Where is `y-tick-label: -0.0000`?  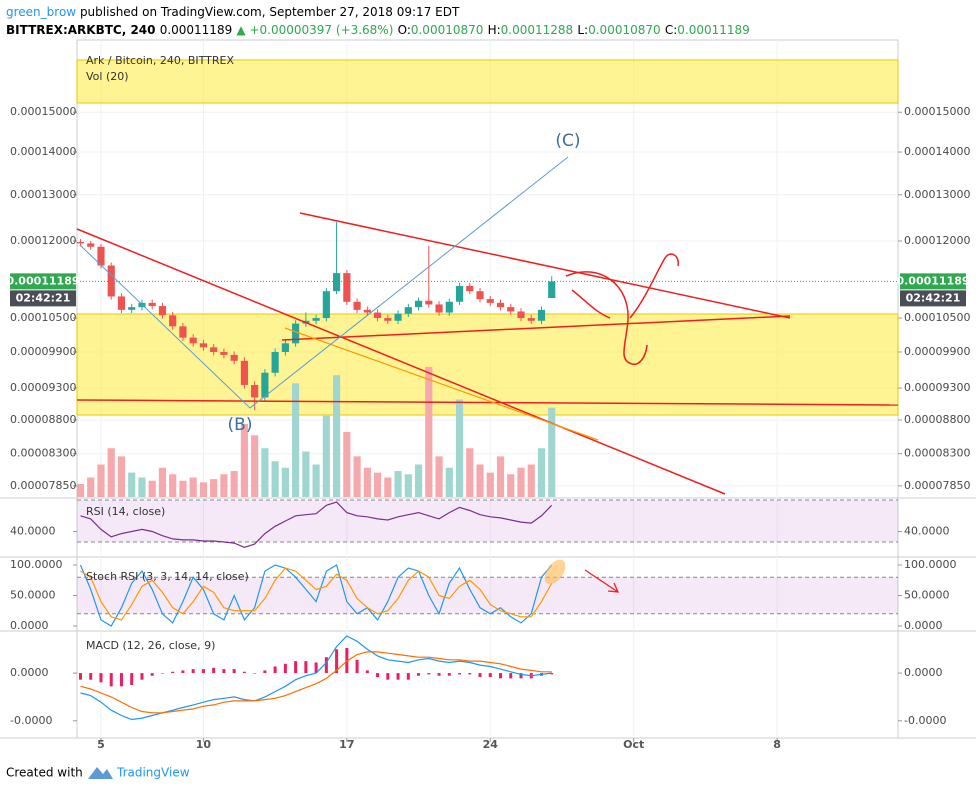
y-tick-label: -0.0000 is located at coordinates (31, 720).